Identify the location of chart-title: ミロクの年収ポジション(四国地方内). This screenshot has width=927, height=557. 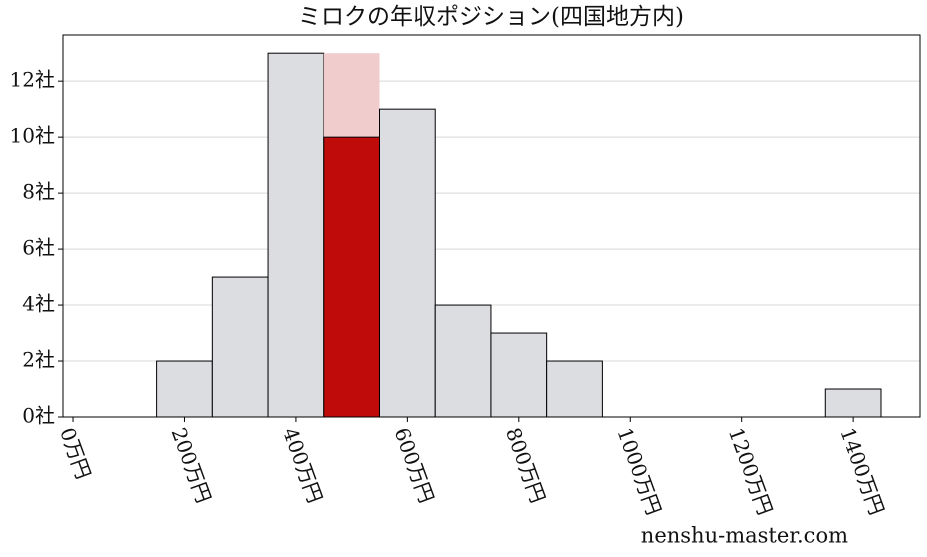
(491, 17).